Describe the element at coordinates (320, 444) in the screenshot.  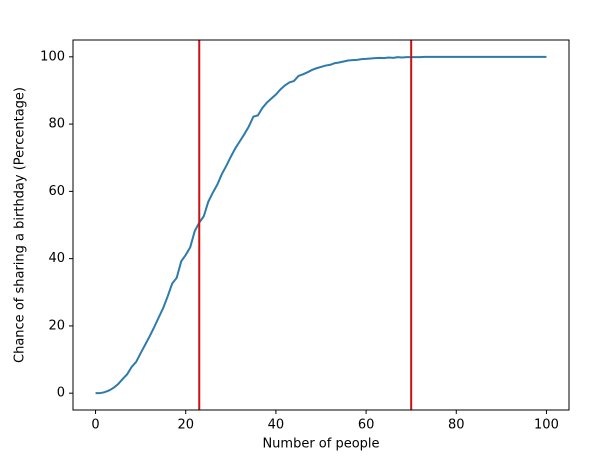
I see `x-axis-label: Number of people` at that location.